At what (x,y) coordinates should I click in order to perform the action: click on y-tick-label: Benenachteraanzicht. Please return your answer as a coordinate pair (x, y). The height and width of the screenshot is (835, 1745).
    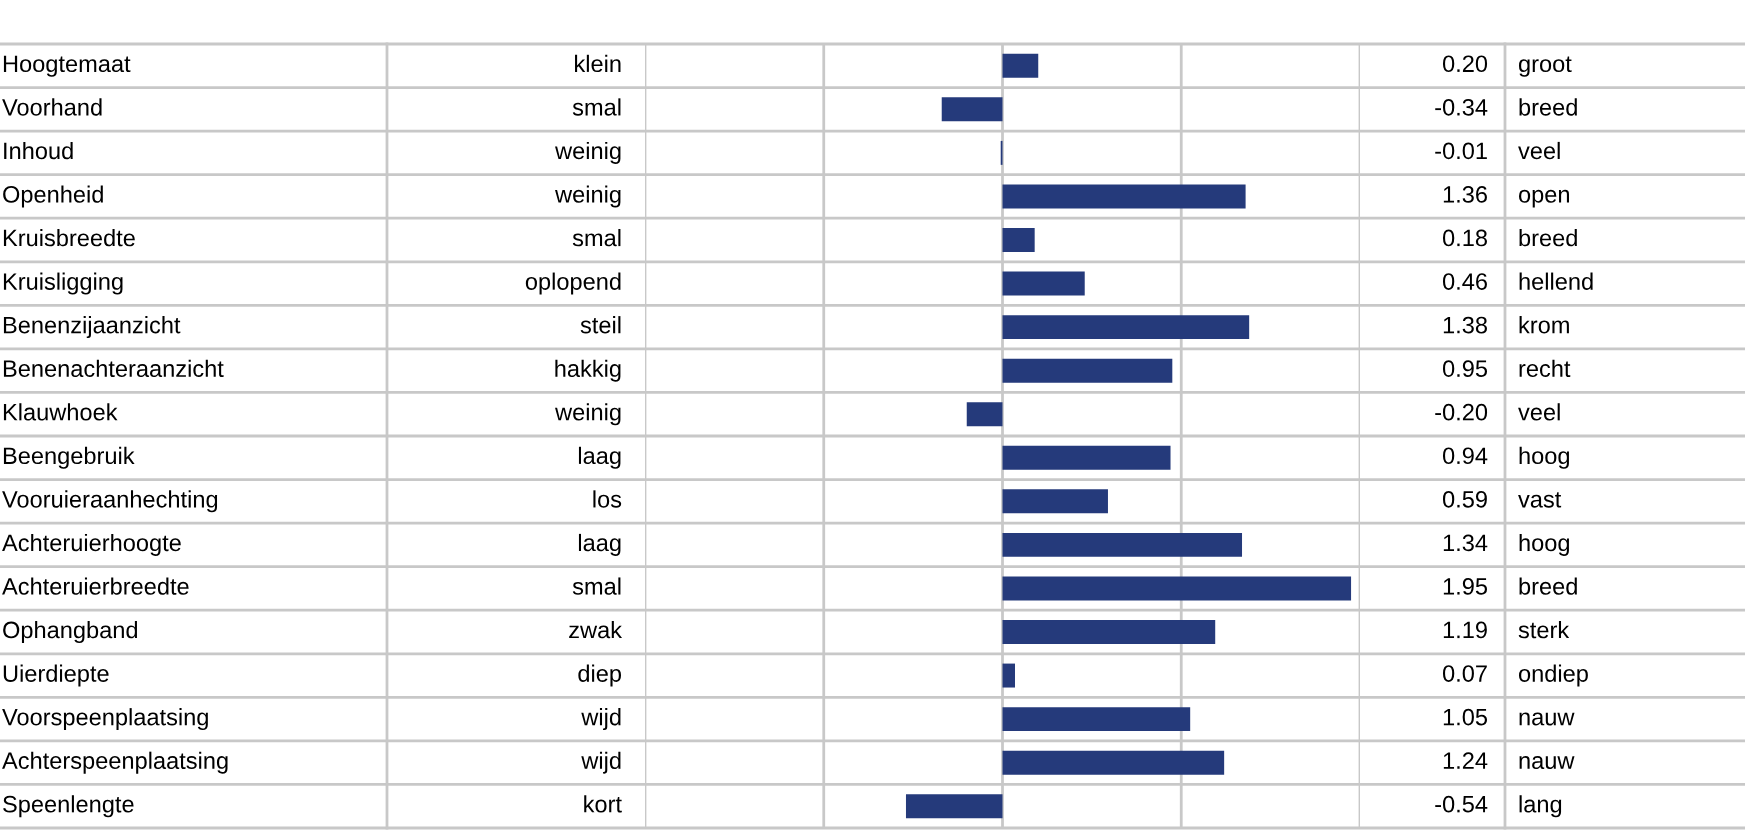
    Looking at the image, I should click on (113, 368).